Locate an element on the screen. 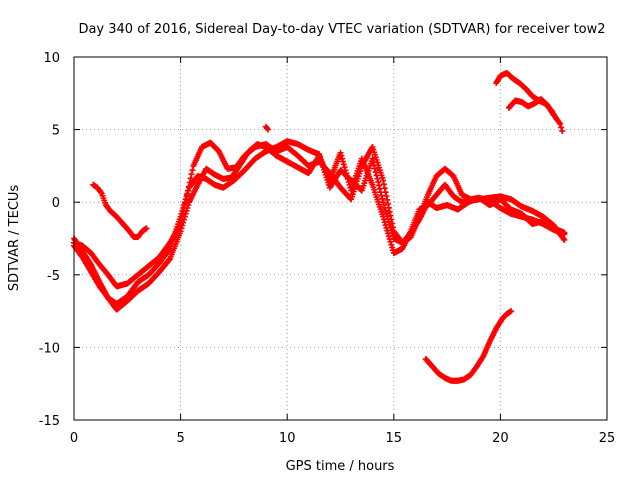 This screenshot has width=640, height=480. x-axis-label: GPS time / hours is located at coordinates (340, 466).